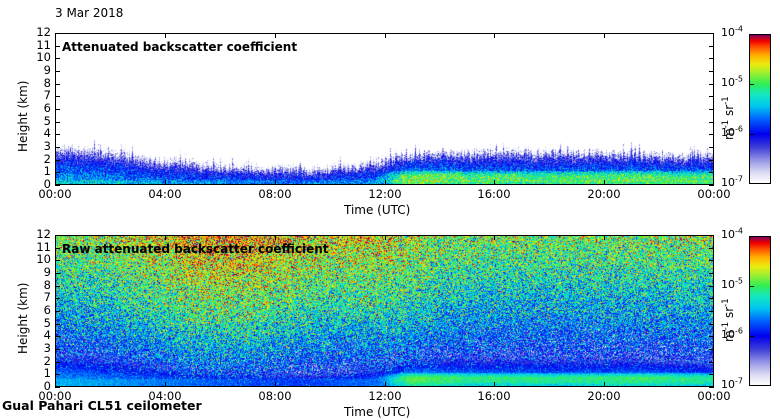 The image size is (780, 420). Describe the element at coordinates (47, 361) in the screenshot. I see `y-tick-label: 2` at that location.